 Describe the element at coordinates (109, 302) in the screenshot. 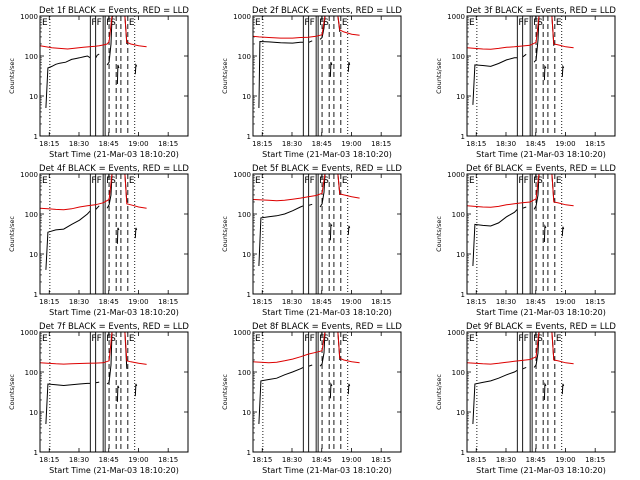

I see `det-4f-x-tick-label: 18:45` at that location.